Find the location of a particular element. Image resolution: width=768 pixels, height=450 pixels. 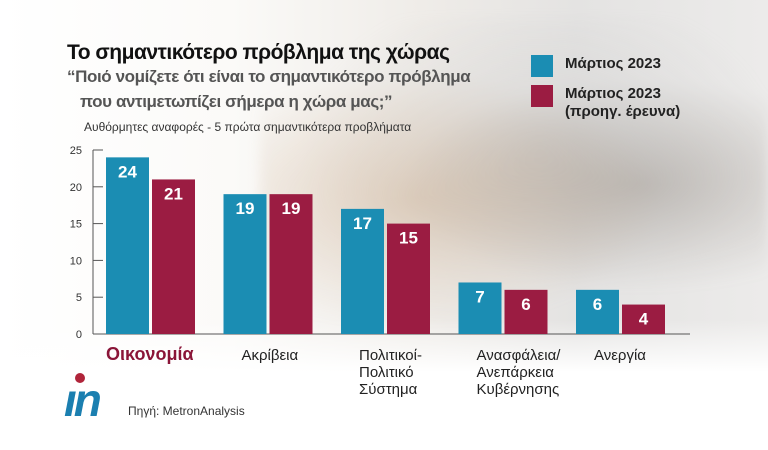

x-category-label: Ακρίβεια is located at coordinates (270, 355).